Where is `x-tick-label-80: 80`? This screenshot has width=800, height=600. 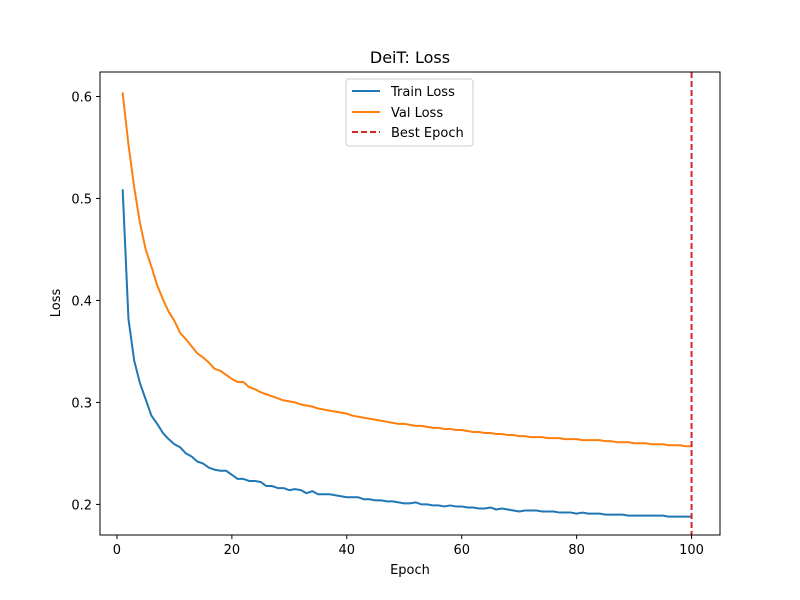
x-tick-label-80: 80 is located at coordinates (576, 550).